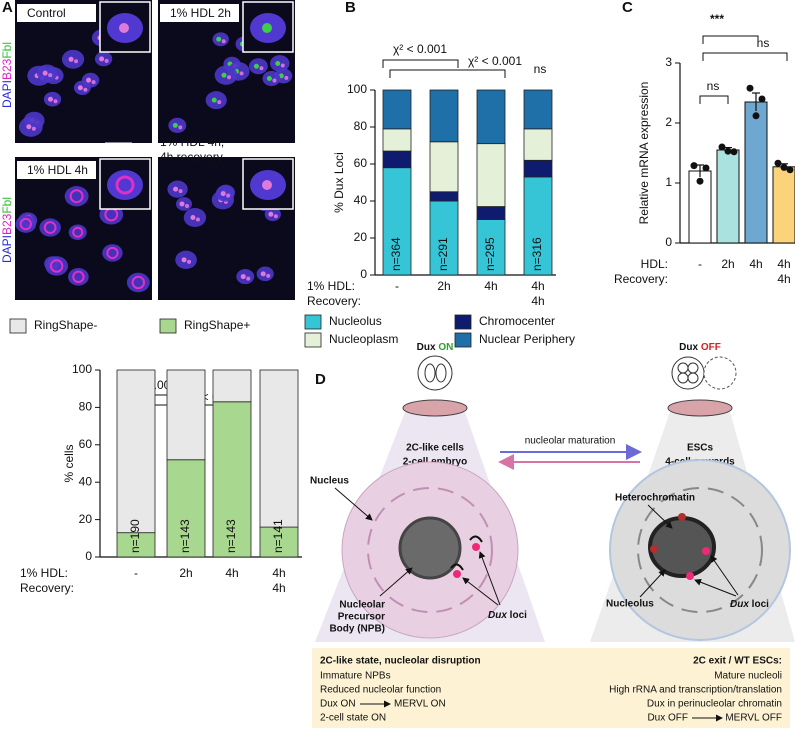 Image resolution: width=795 pixels, height=732 pixels. What do you see at coordinates (355, 321) in the screenshot?
I see `legend-label: Nucleolus` at bounding box center [355, 321].